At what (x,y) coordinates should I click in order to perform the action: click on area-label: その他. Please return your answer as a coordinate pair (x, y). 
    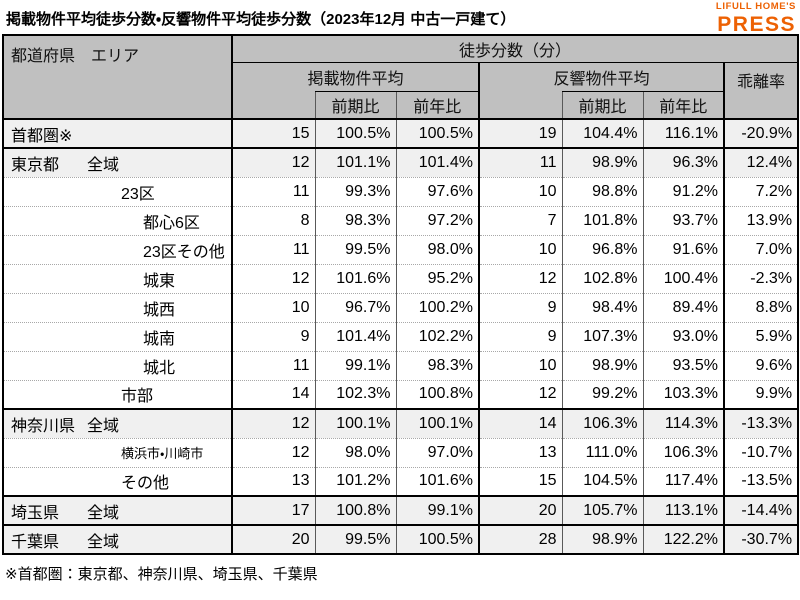
    Looking at the image, I should click on (145, 484).